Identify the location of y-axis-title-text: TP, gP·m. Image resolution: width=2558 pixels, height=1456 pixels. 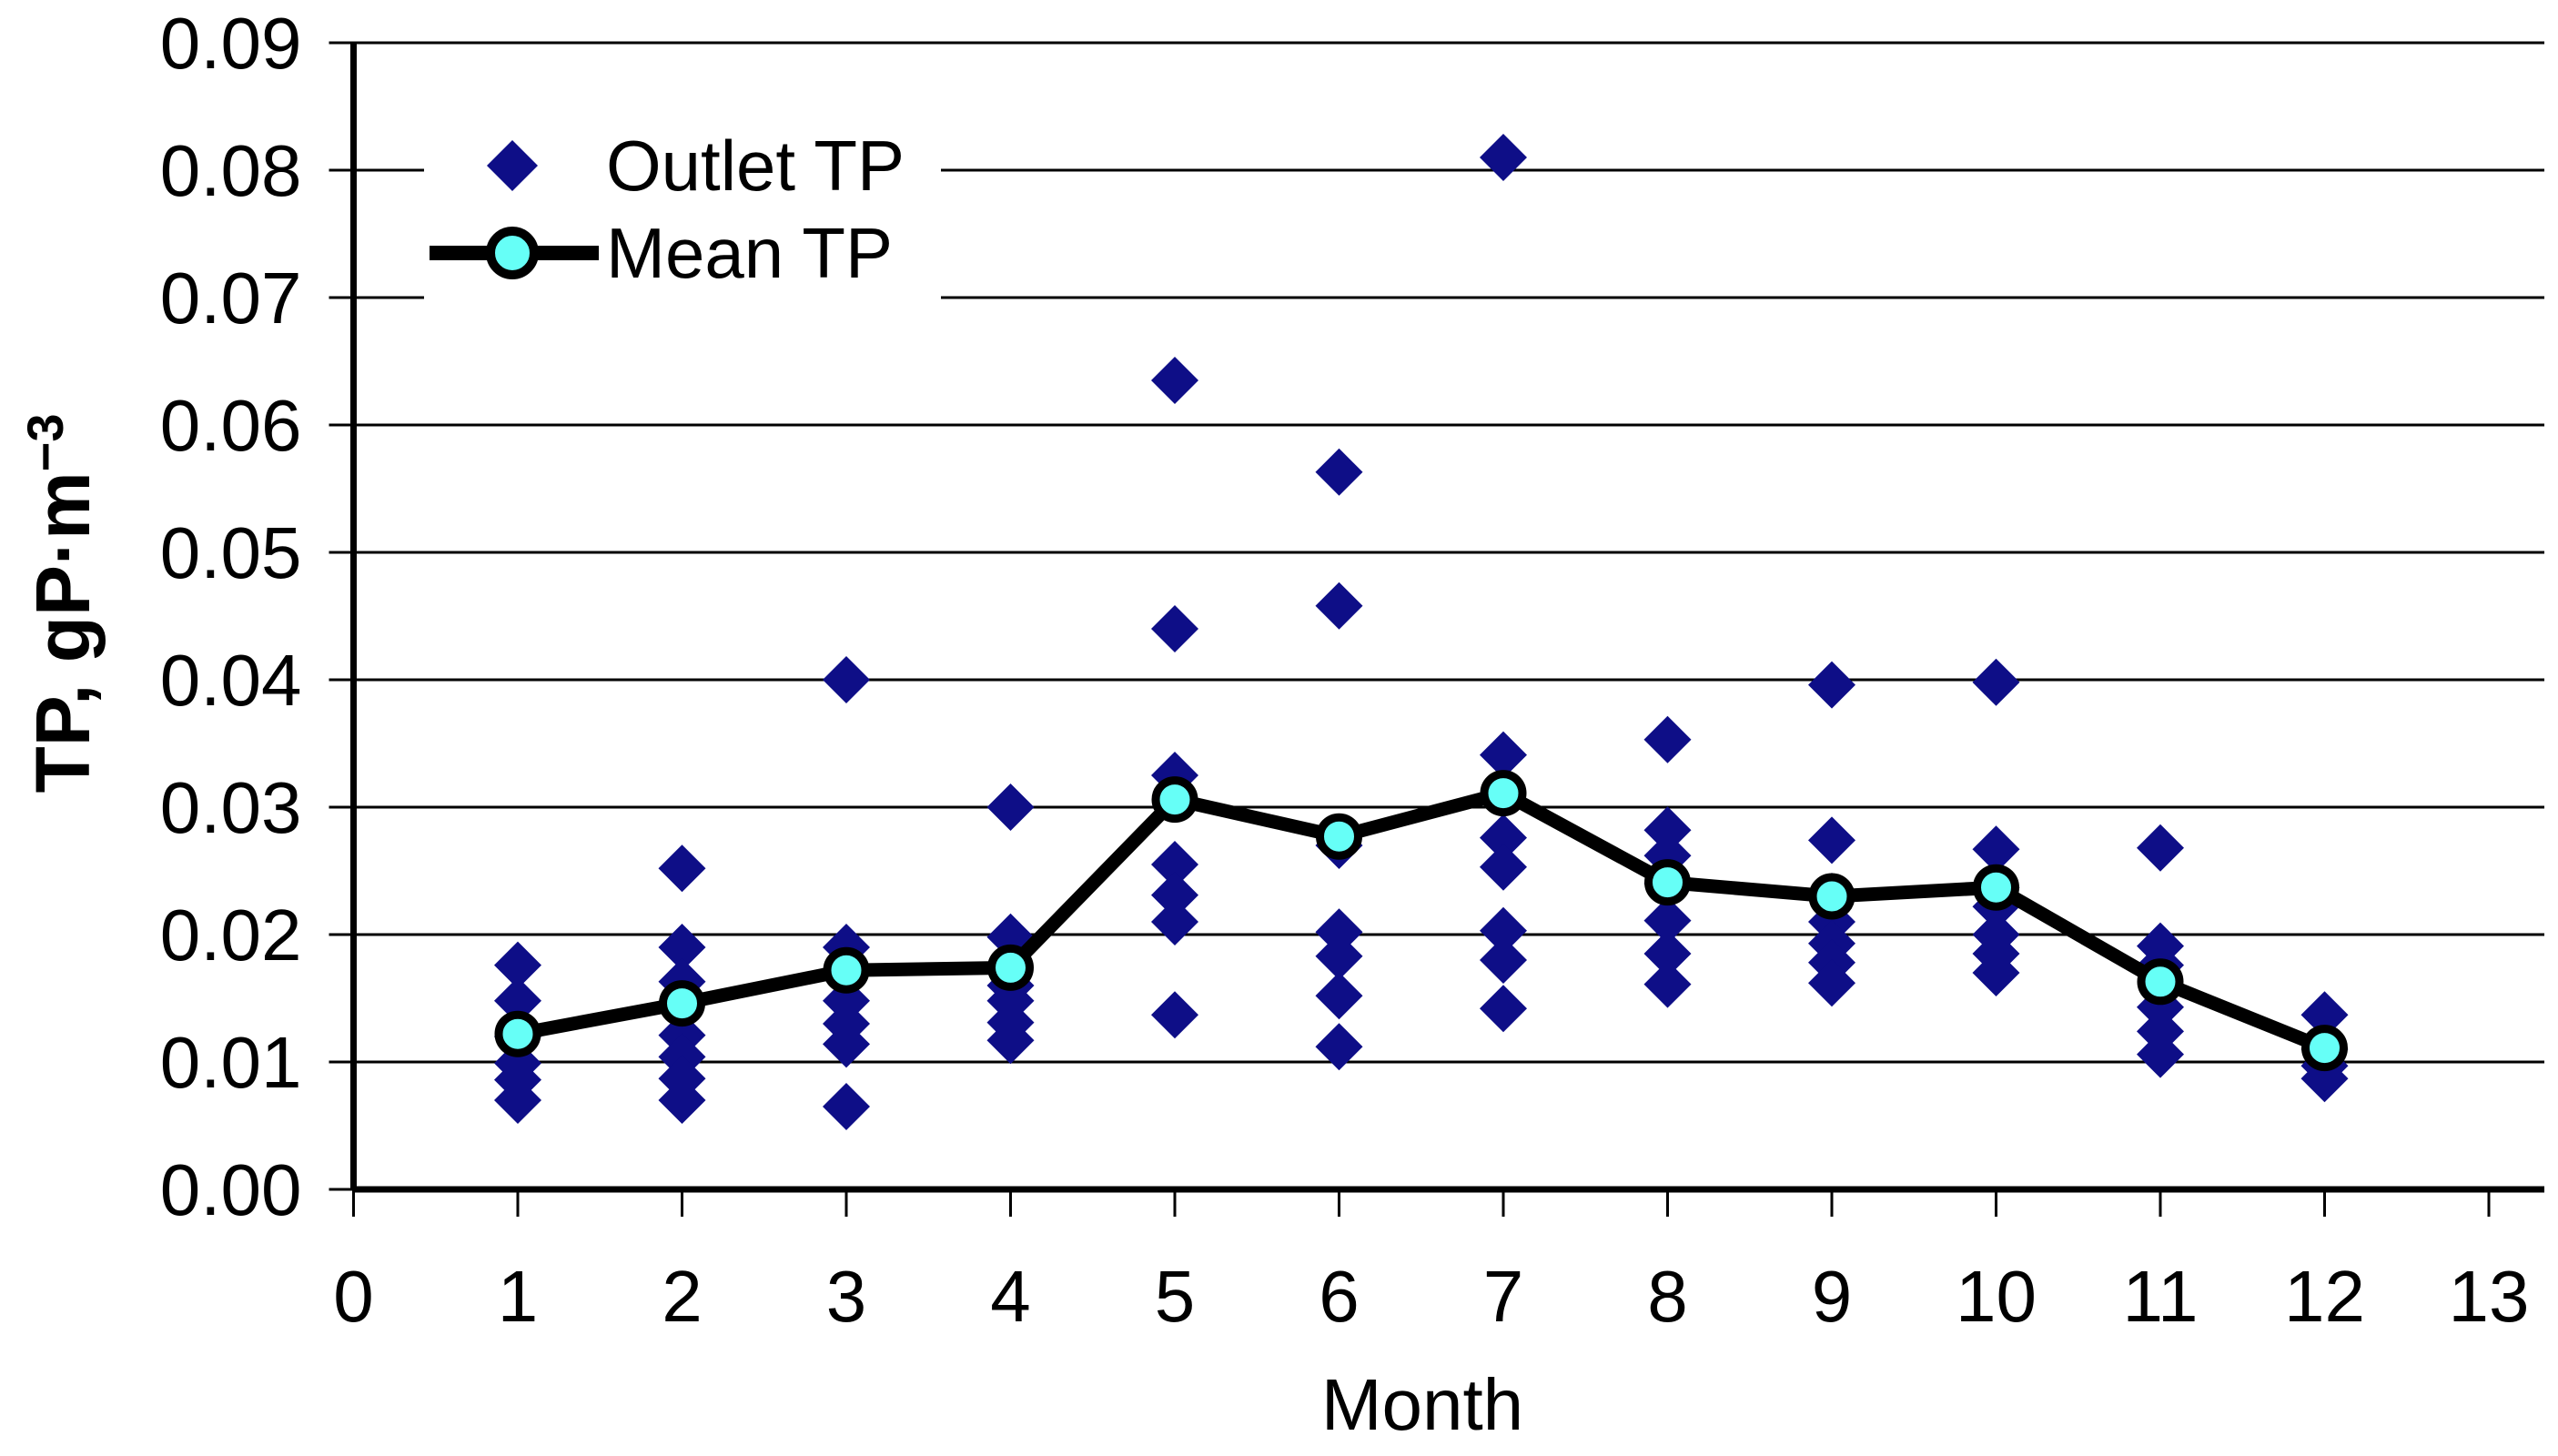
(63, 633).